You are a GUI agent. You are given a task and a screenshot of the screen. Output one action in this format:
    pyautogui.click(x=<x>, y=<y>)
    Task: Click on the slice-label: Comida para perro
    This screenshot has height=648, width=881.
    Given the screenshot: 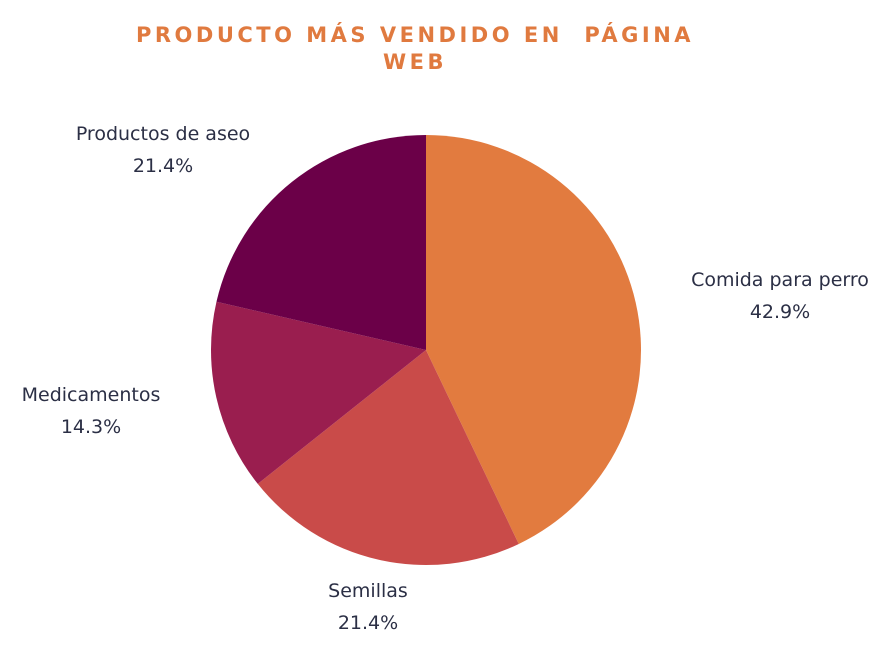 What is the action you would take?
    pyautogui.click(x=780, y=280)
    